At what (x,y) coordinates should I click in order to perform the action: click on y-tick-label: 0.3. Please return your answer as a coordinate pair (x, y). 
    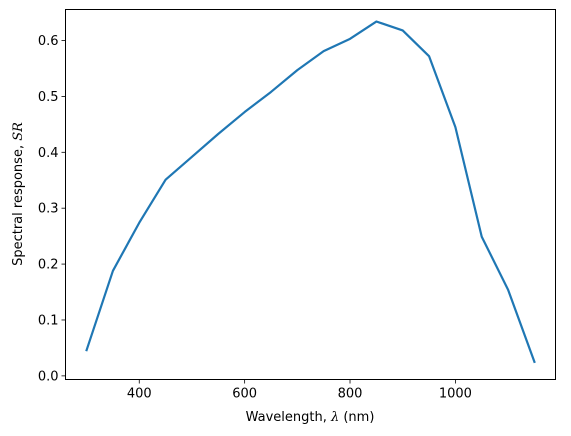
    Looking at the image, I should click on (48, 209).